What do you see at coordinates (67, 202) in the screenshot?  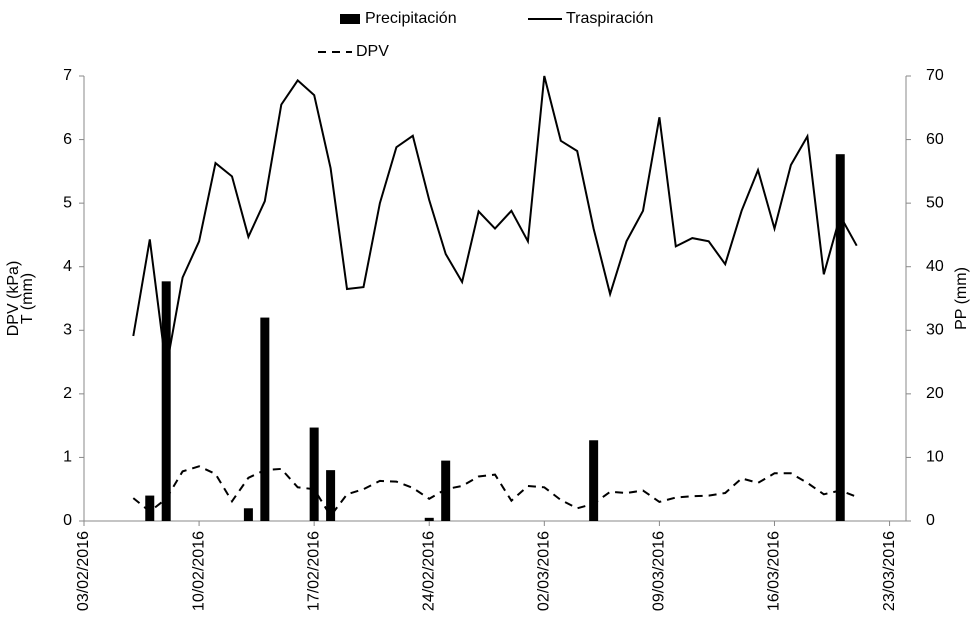 I see `y-tick-label: 5` at bounding box center [67, 202].